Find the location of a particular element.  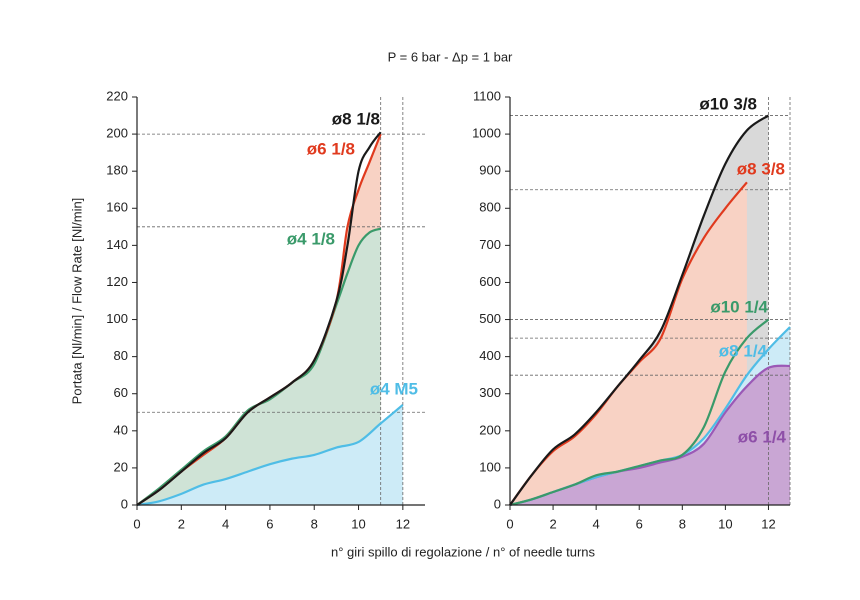

series-label: ø4 1/8 is located at coordinates (311, 238).